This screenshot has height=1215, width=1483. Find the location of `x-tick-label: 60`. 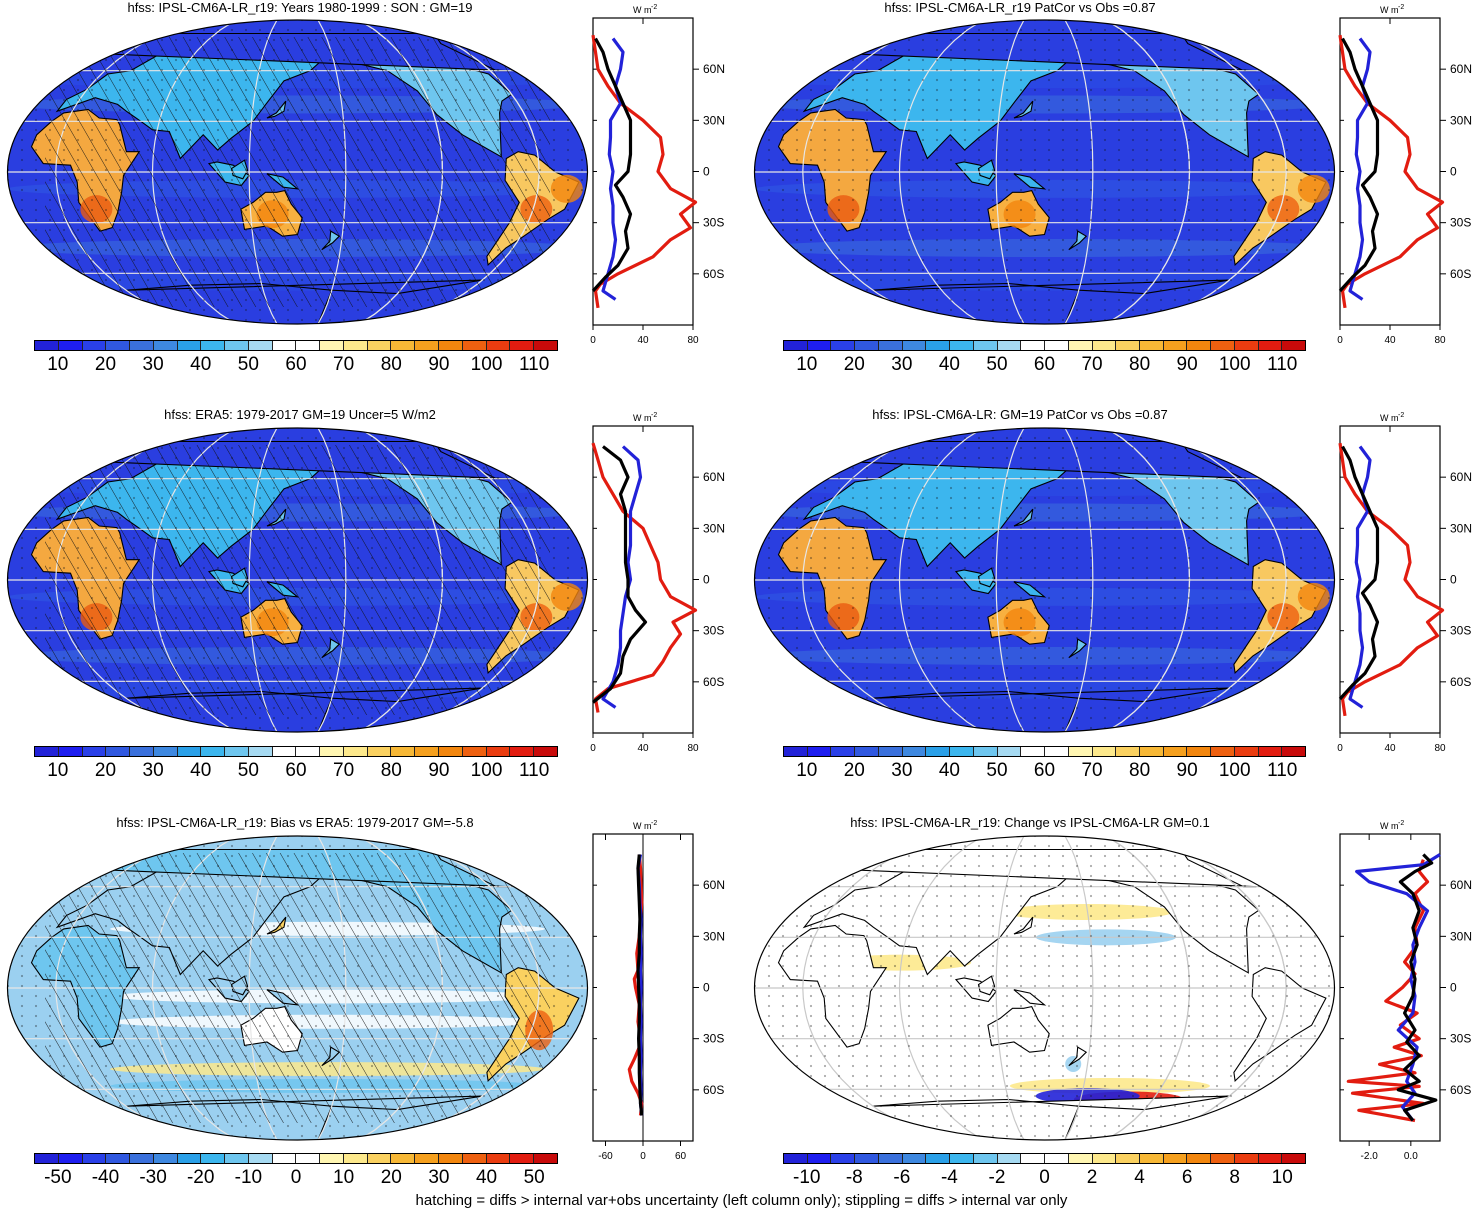

x-tick-label: 60 is located at coordinates (681, 1156).